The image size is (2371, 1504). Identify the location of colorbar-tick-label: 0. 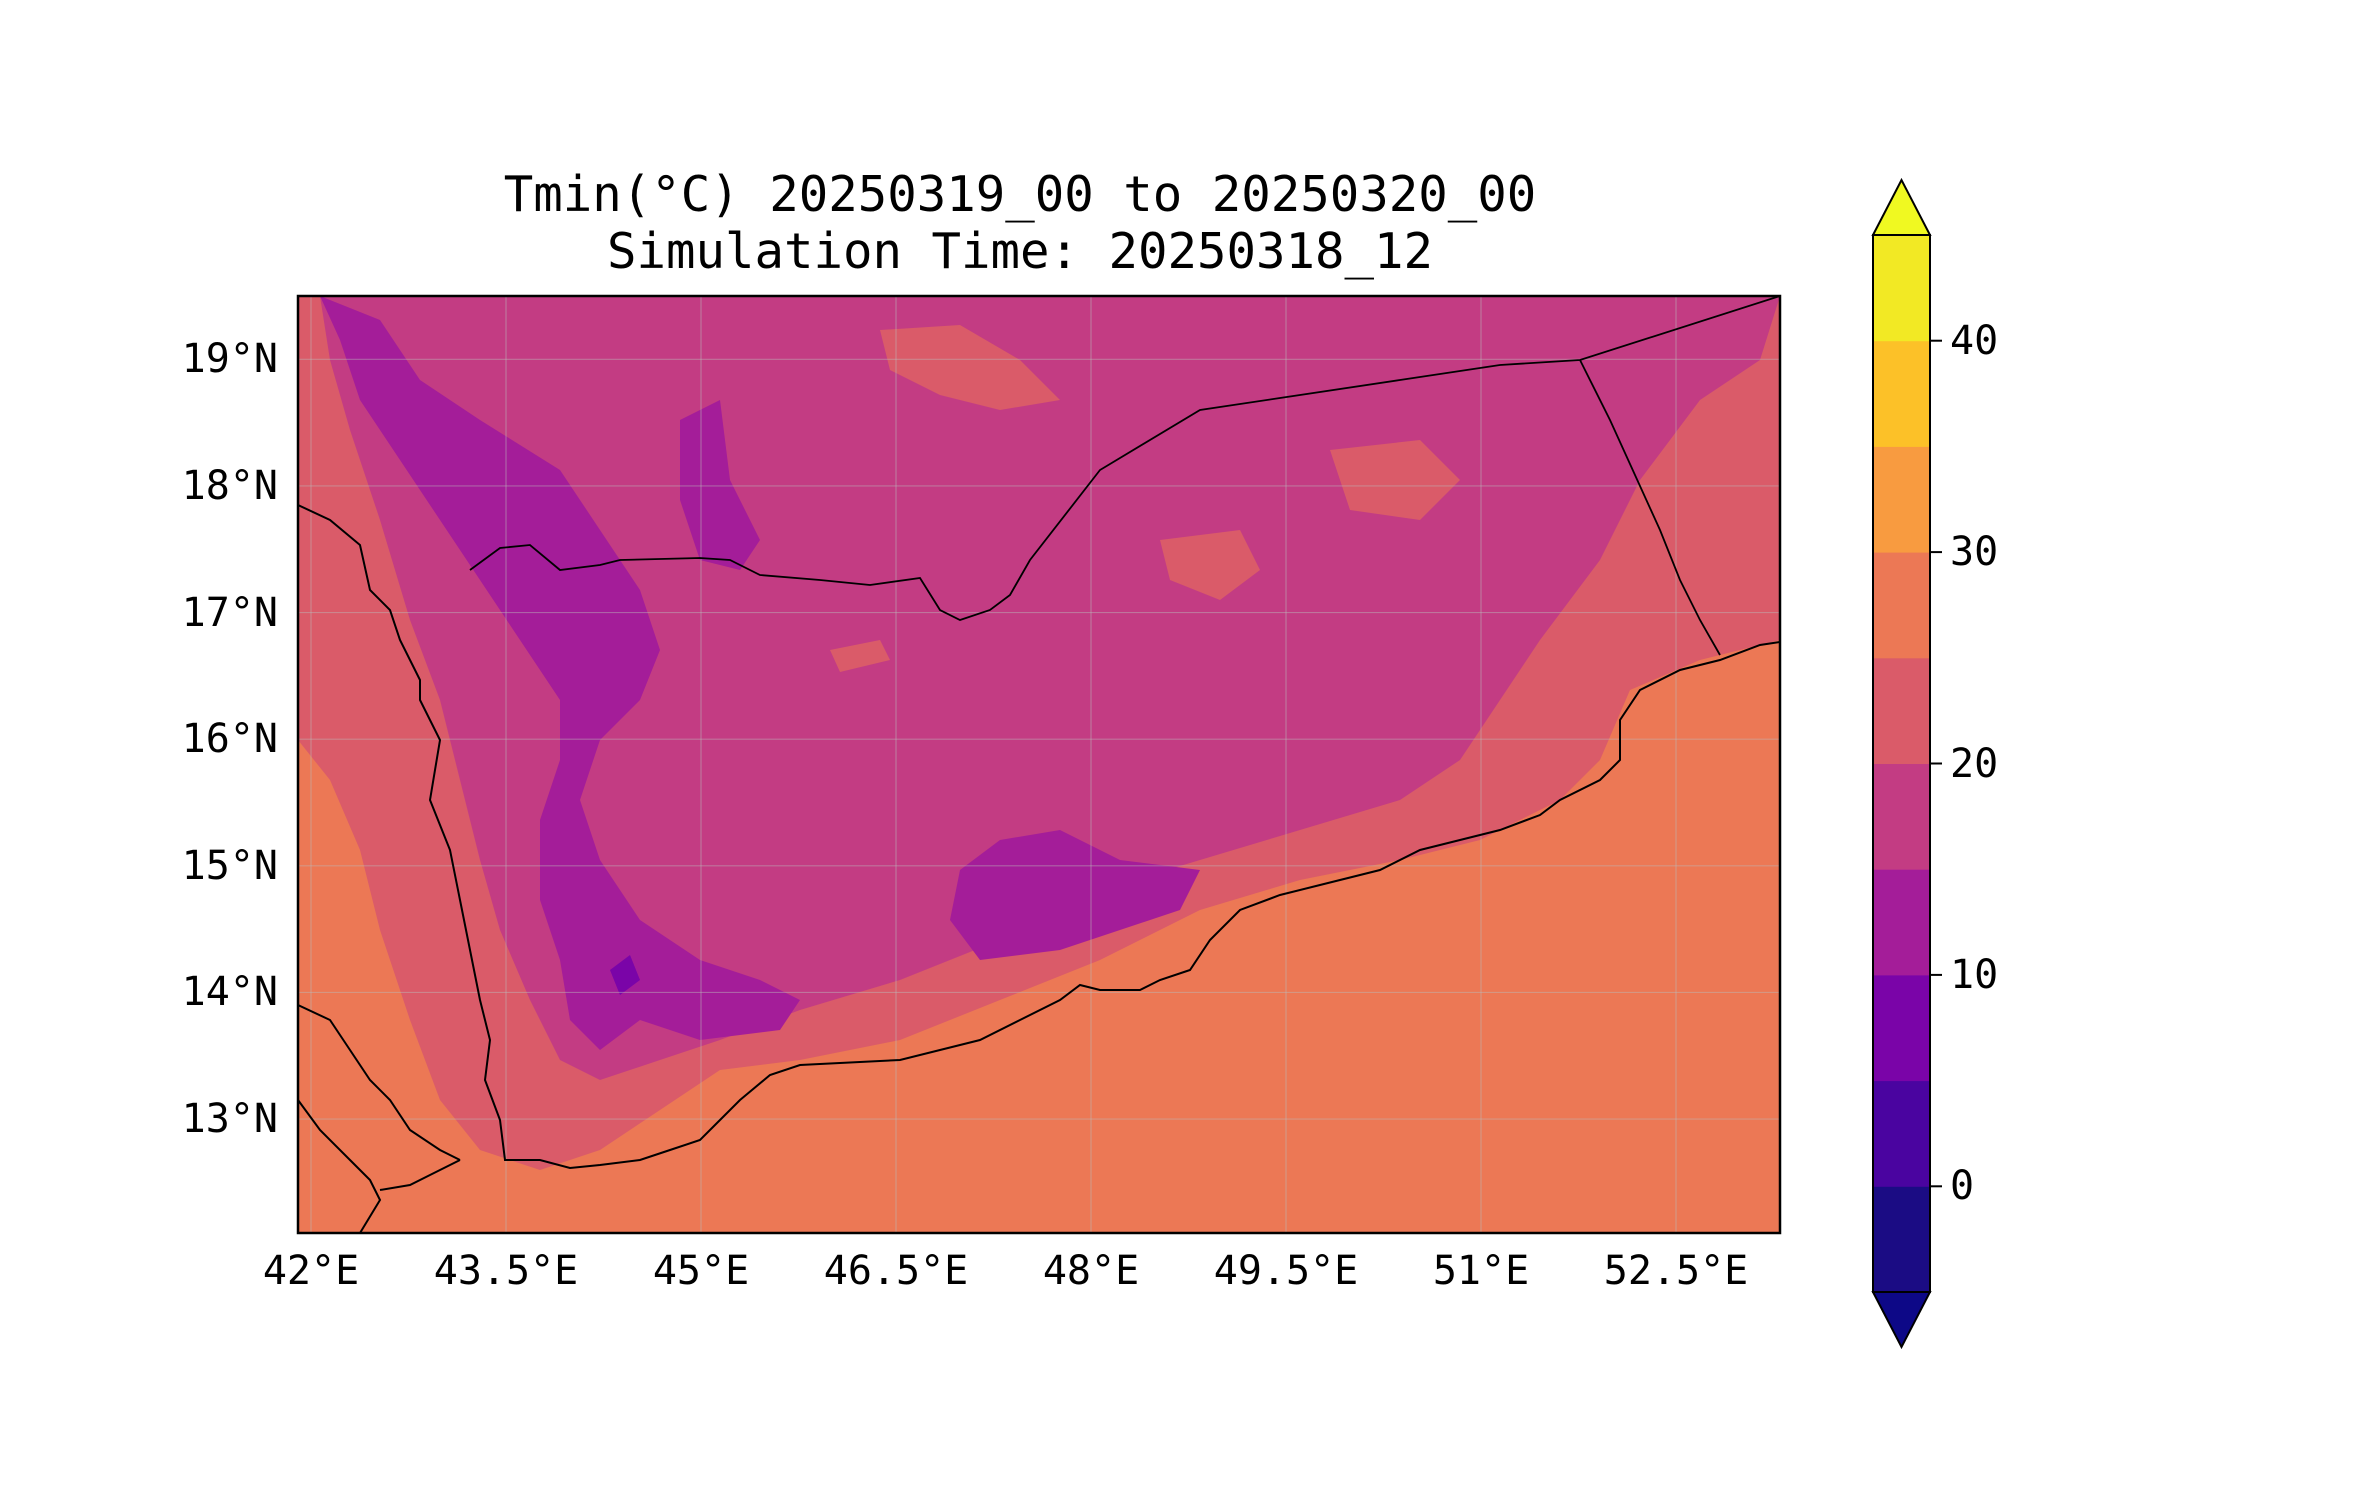
(1962, 1186).